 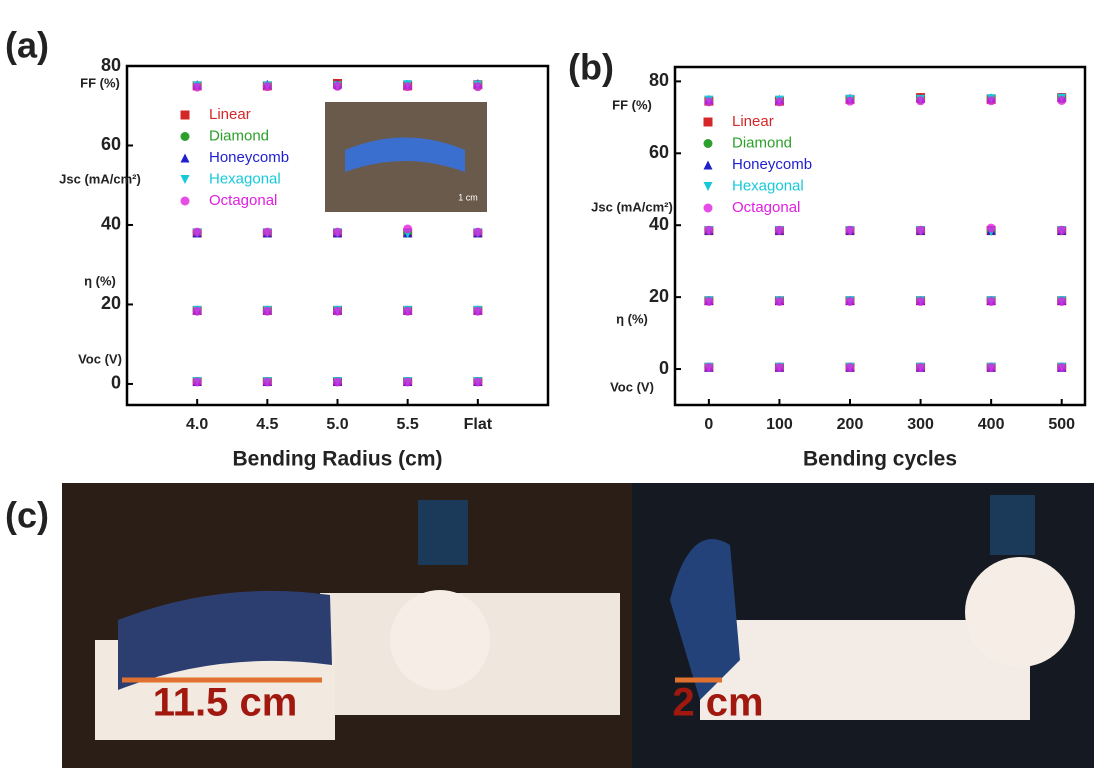 I want to click on x-tick-label: 100, so click(x=779, y=424).